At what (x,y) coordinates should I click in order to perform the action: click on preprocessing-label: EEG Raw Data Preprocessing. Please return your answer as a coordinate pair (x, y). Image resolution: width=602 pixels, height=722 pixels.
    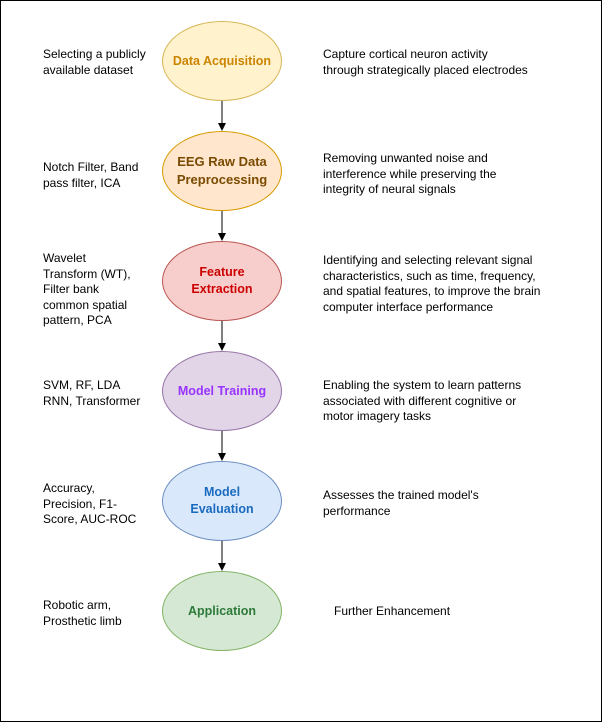
    Looking at the image, I should click on (222, 170).